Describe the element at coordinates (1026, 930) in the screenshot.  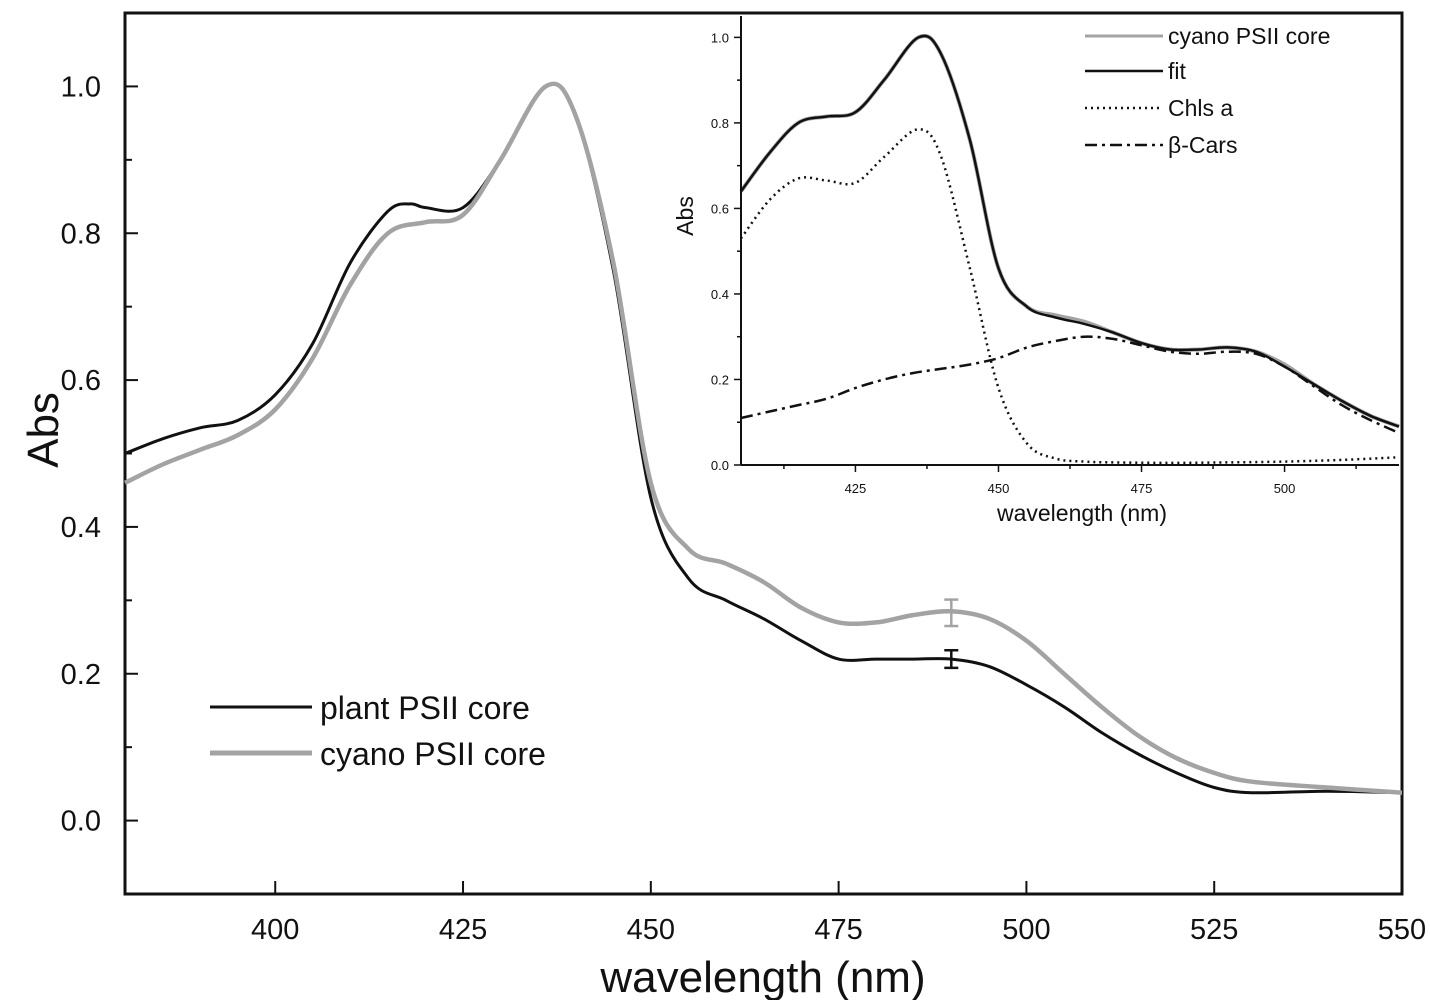
I see `main-x-tick-label: 500` at that location.